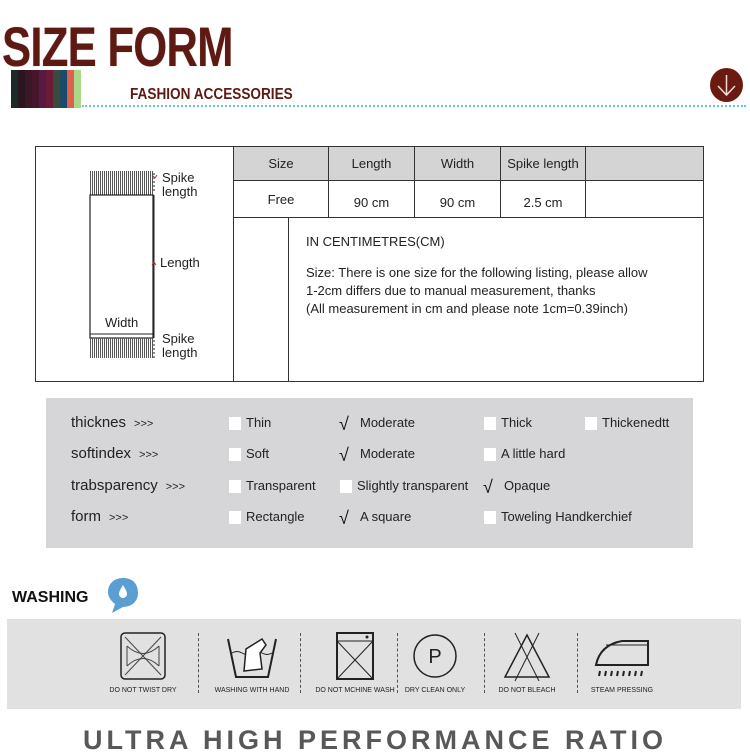 The width and height of the screenshot is (750, 756). What do you see at coordinates (252, 657) in the screenshot?
I see `hand-wash-icon` at bounding box center [252, 657].